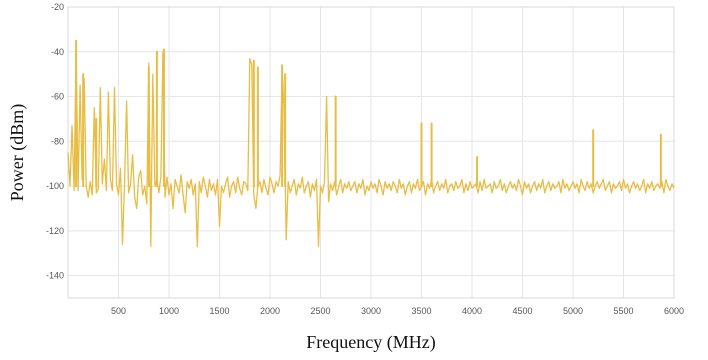  I want to click on y-tick-label: -140, so click(55, 276).